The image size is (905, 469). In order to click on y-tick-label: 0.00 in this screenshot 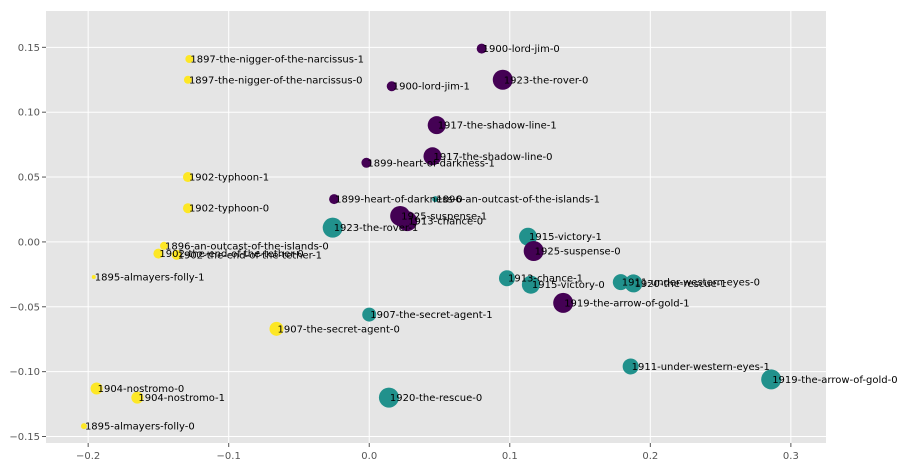, I will do `click(29, 242)`.